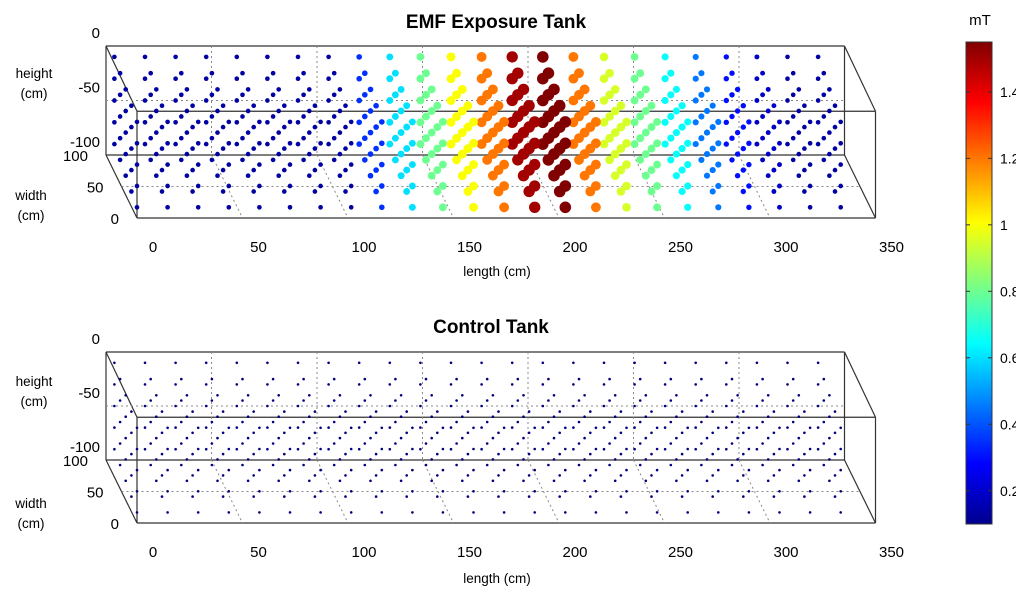  I want to click on colorbar-gradient, so click(979, 283).